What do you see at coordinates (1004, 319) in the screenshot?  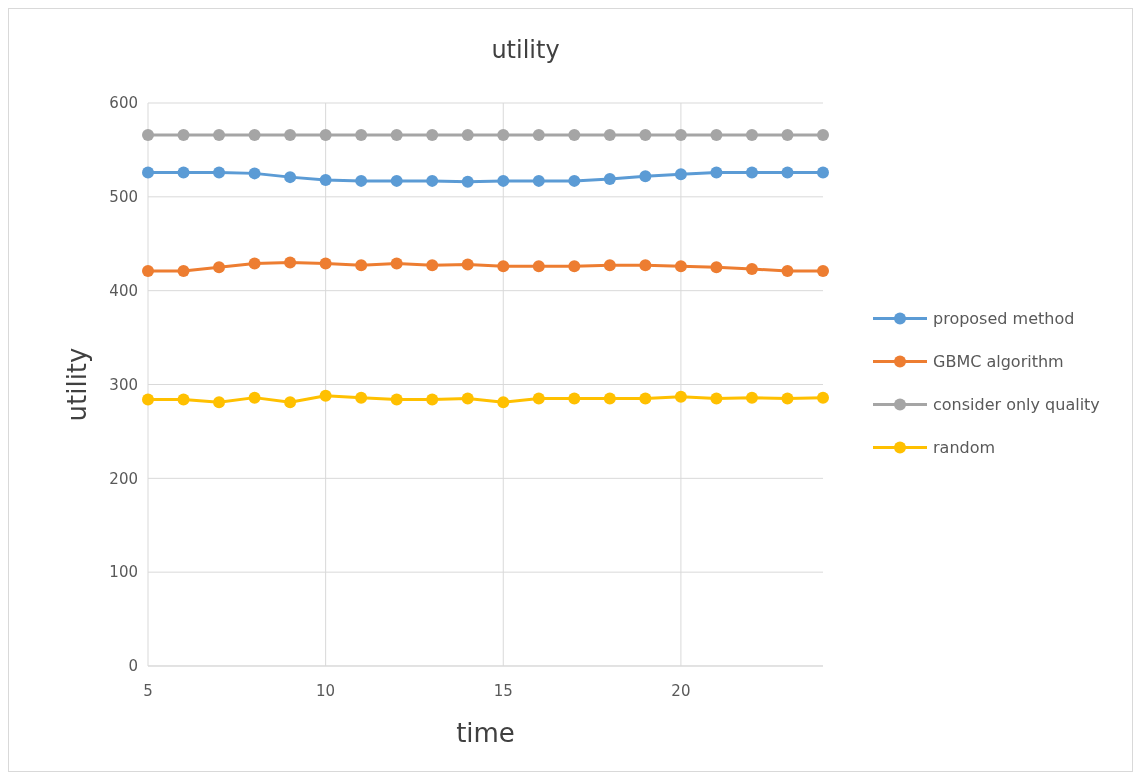 I see `legend-label: proposed method` at bounding box center [1004, 319].